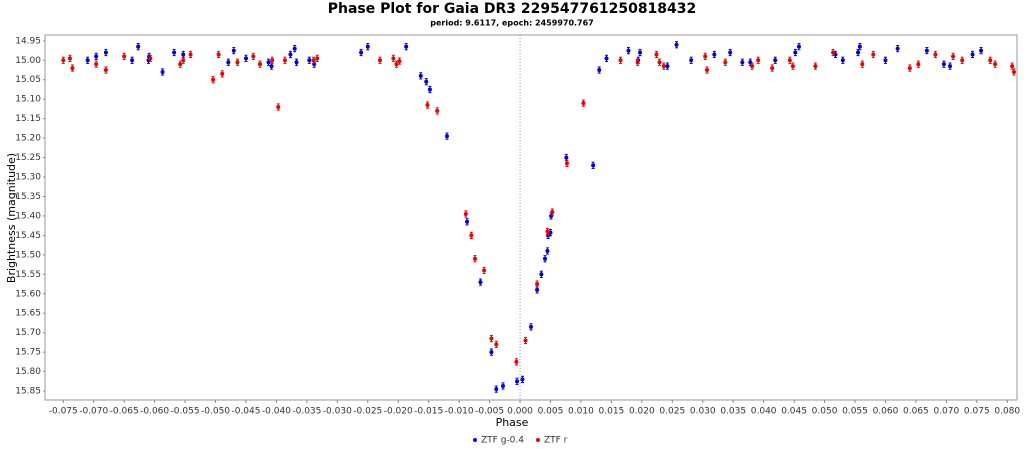  I want to click on y-tick-label: 15.55, so click(28, 275).